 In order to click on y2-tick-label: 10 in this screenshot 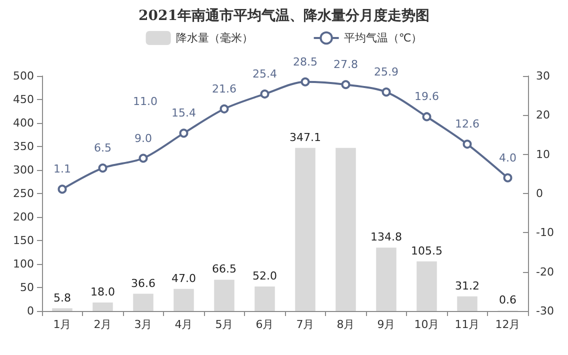, I will do `click(543, 154)`.